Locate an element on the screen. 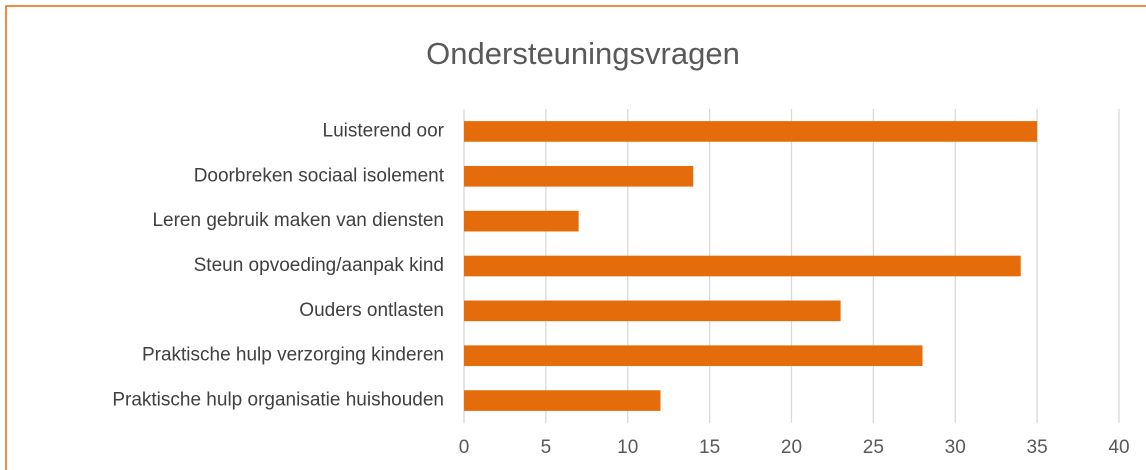 The height and width of the screenshot is (470, 1146). x-tick-label: 20 is located at coordinates (791, 447).